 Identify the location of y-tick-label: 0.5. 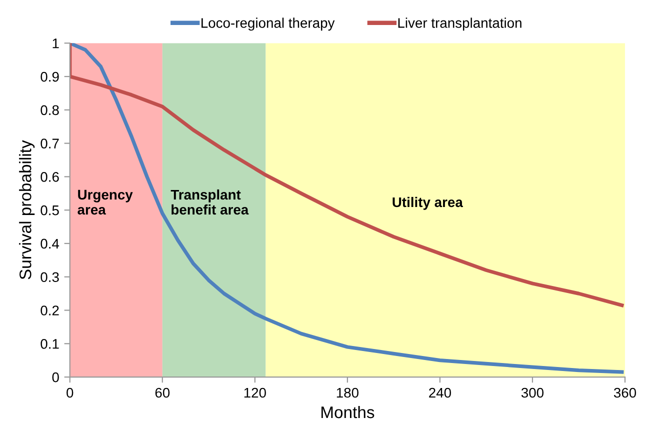
(49, 210).